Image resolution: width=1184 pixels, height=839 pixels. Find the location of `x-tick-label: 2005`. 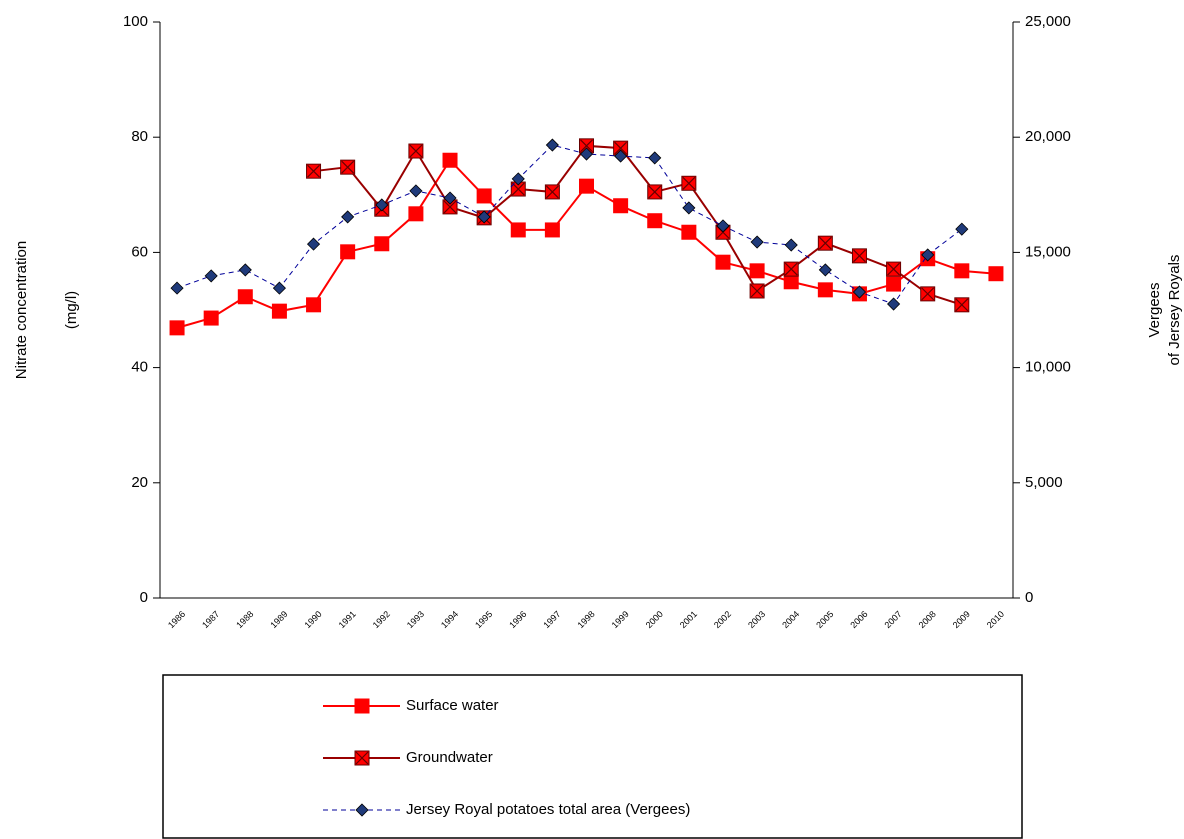

x-tick-label: 2005 is located at coordinates (824, 619).